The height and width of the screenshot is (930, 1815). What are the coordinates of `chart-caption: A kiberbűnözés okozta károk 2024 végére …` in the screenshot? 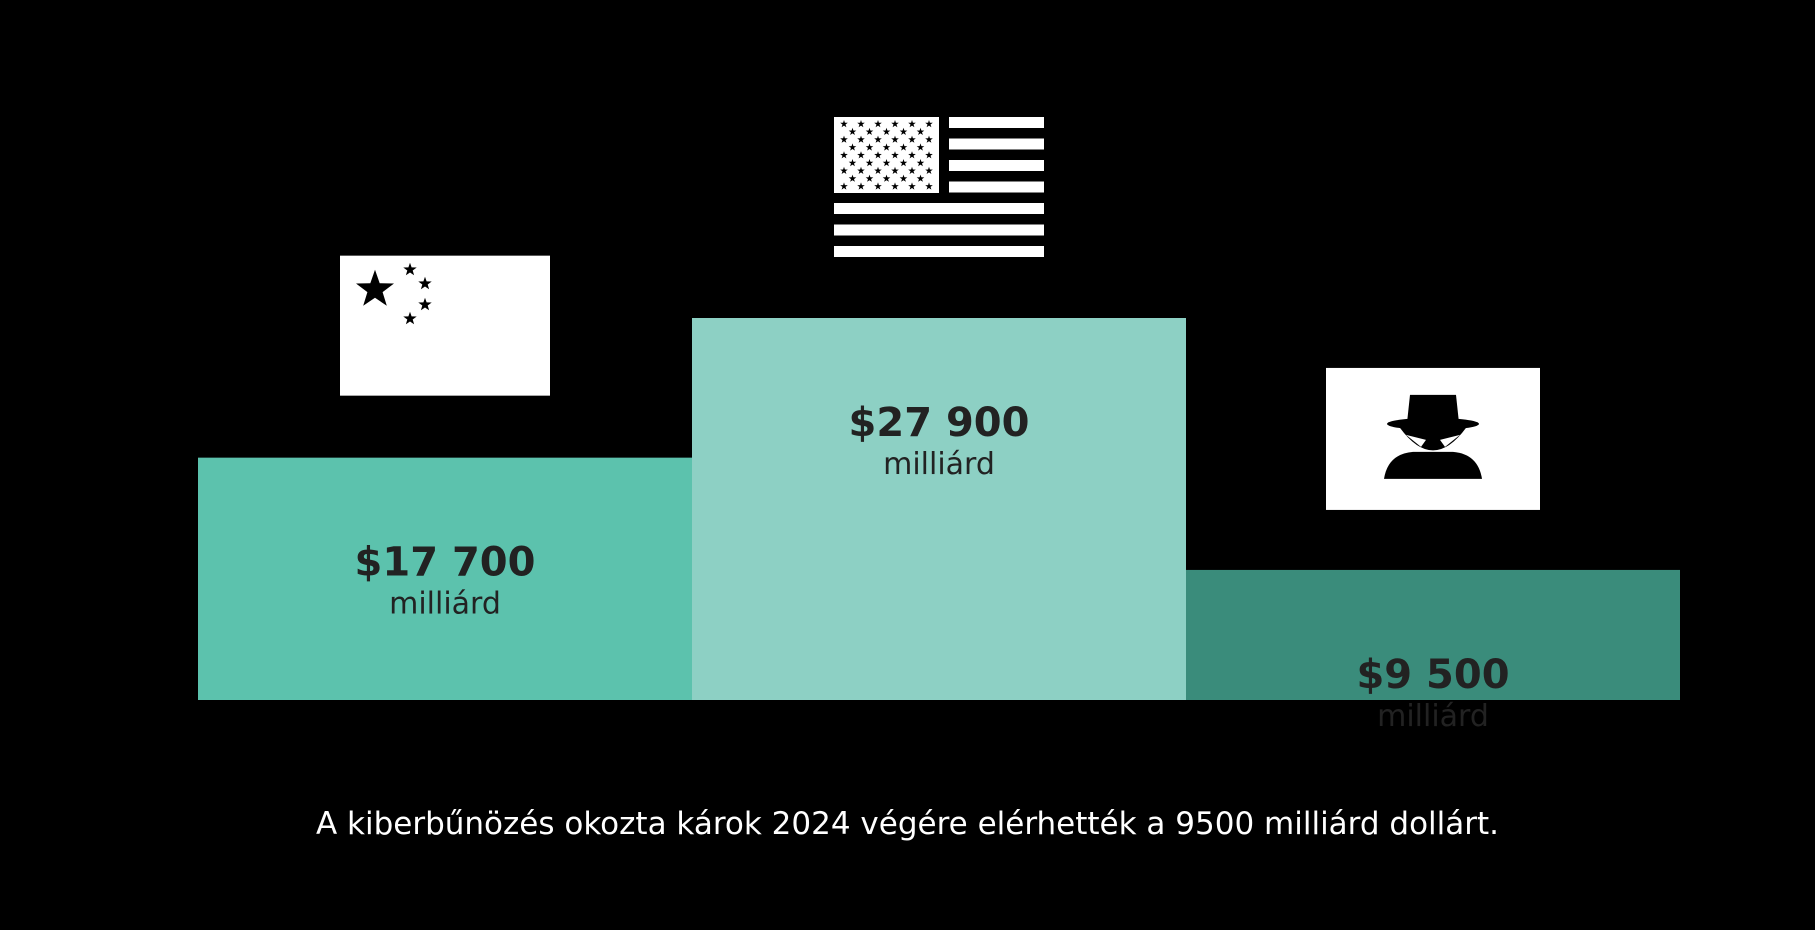 It's located at (907, 824).